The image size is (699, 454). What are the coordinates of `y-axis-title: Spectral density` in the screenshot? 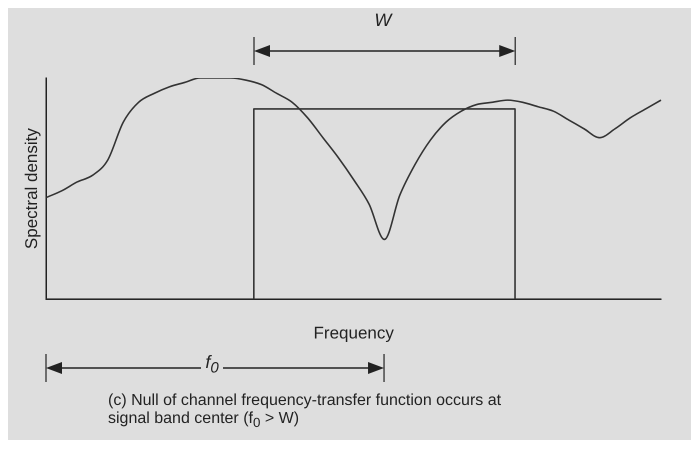 It's located at (31, 189).